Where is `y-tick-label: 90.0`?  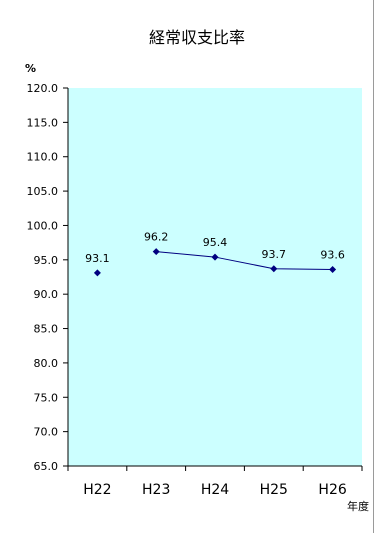 y-tick-label: 90.0 is located at coordinates (46, 294).